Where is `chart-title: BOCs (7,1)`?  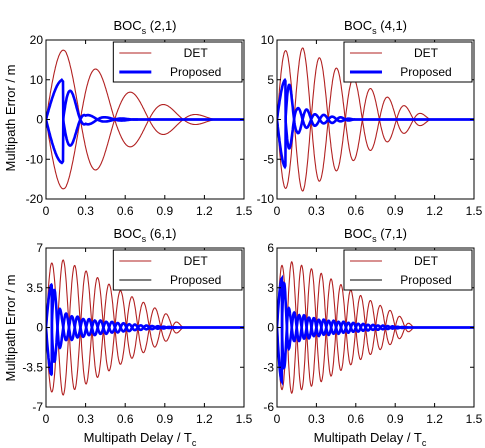
chart-title: BOCs (7,1) is located at coordinates (375, 235).